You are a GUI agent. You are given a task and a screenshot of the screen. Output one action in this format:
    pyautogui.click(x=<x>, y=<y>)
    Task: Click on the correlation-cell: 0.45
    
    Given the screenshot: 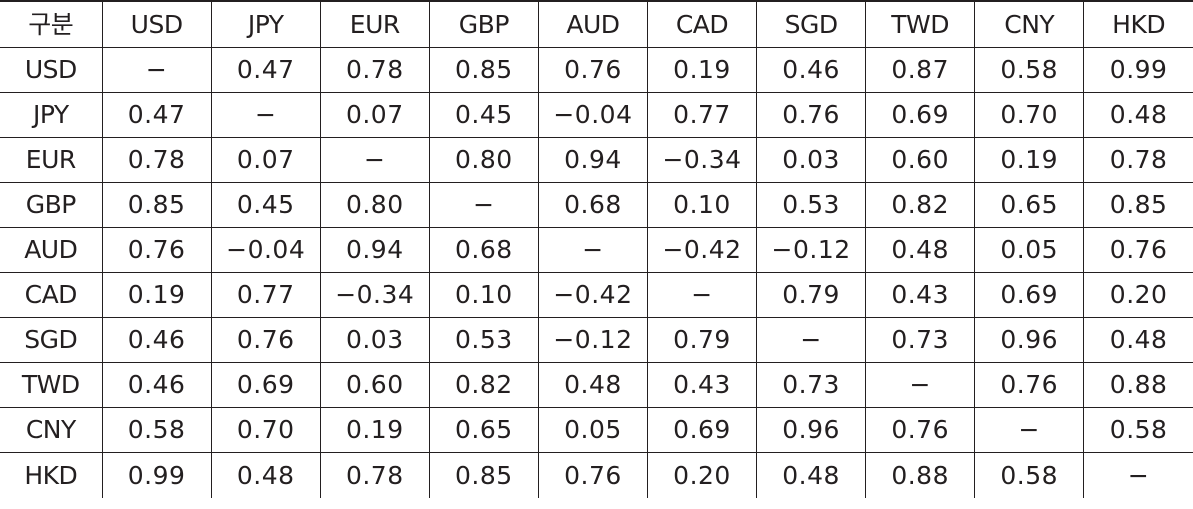 What is the action you would take?
    pyautogui.click(x=265, y=205)
    